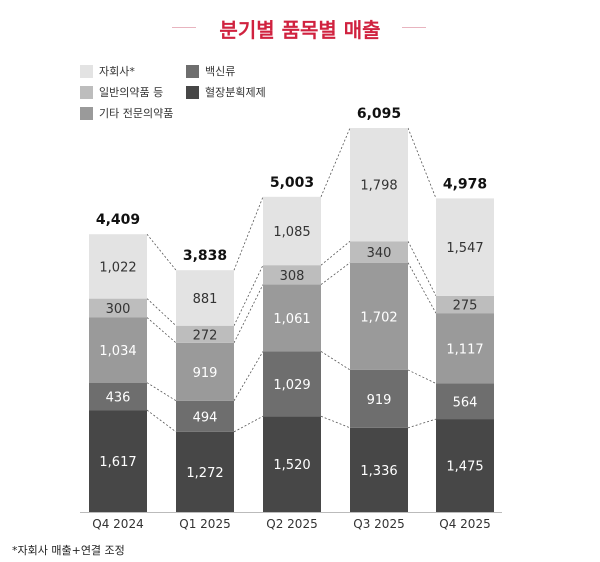  Describe the element at coordinates (131, 92) in the screenshot. I see `legend-label-otc: 일반의약품 등` at that location.